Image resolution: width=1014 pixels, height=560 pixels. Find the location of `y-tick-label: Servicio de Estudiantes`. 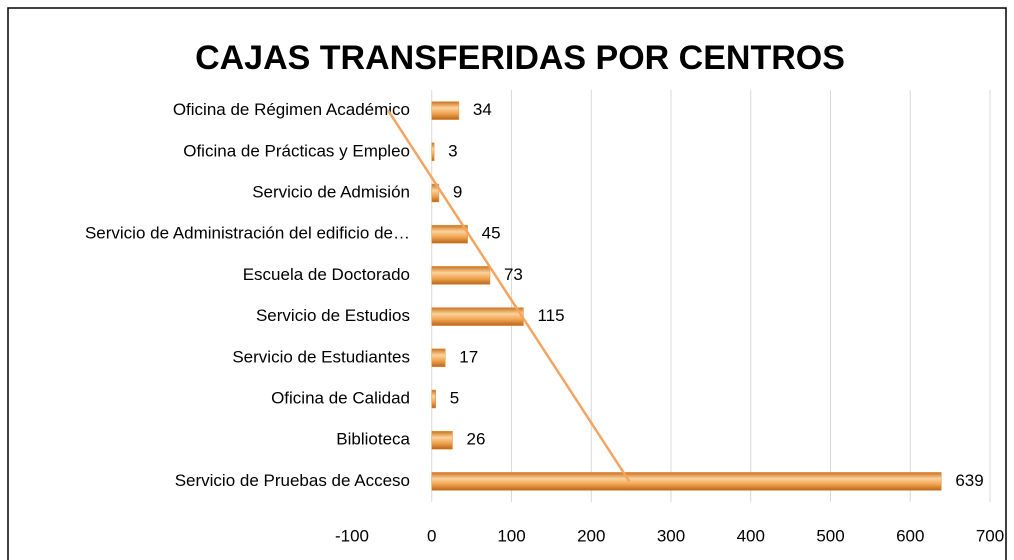

y-tick-label: Servicio de Estudiantes is located at coordinates (321, 356).